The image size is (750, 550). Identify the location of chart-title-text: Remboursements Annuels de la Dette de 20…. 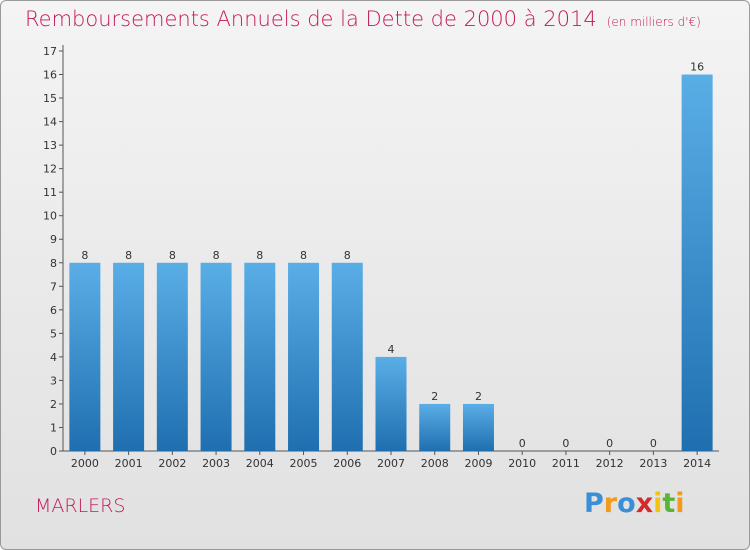
(311, 19).